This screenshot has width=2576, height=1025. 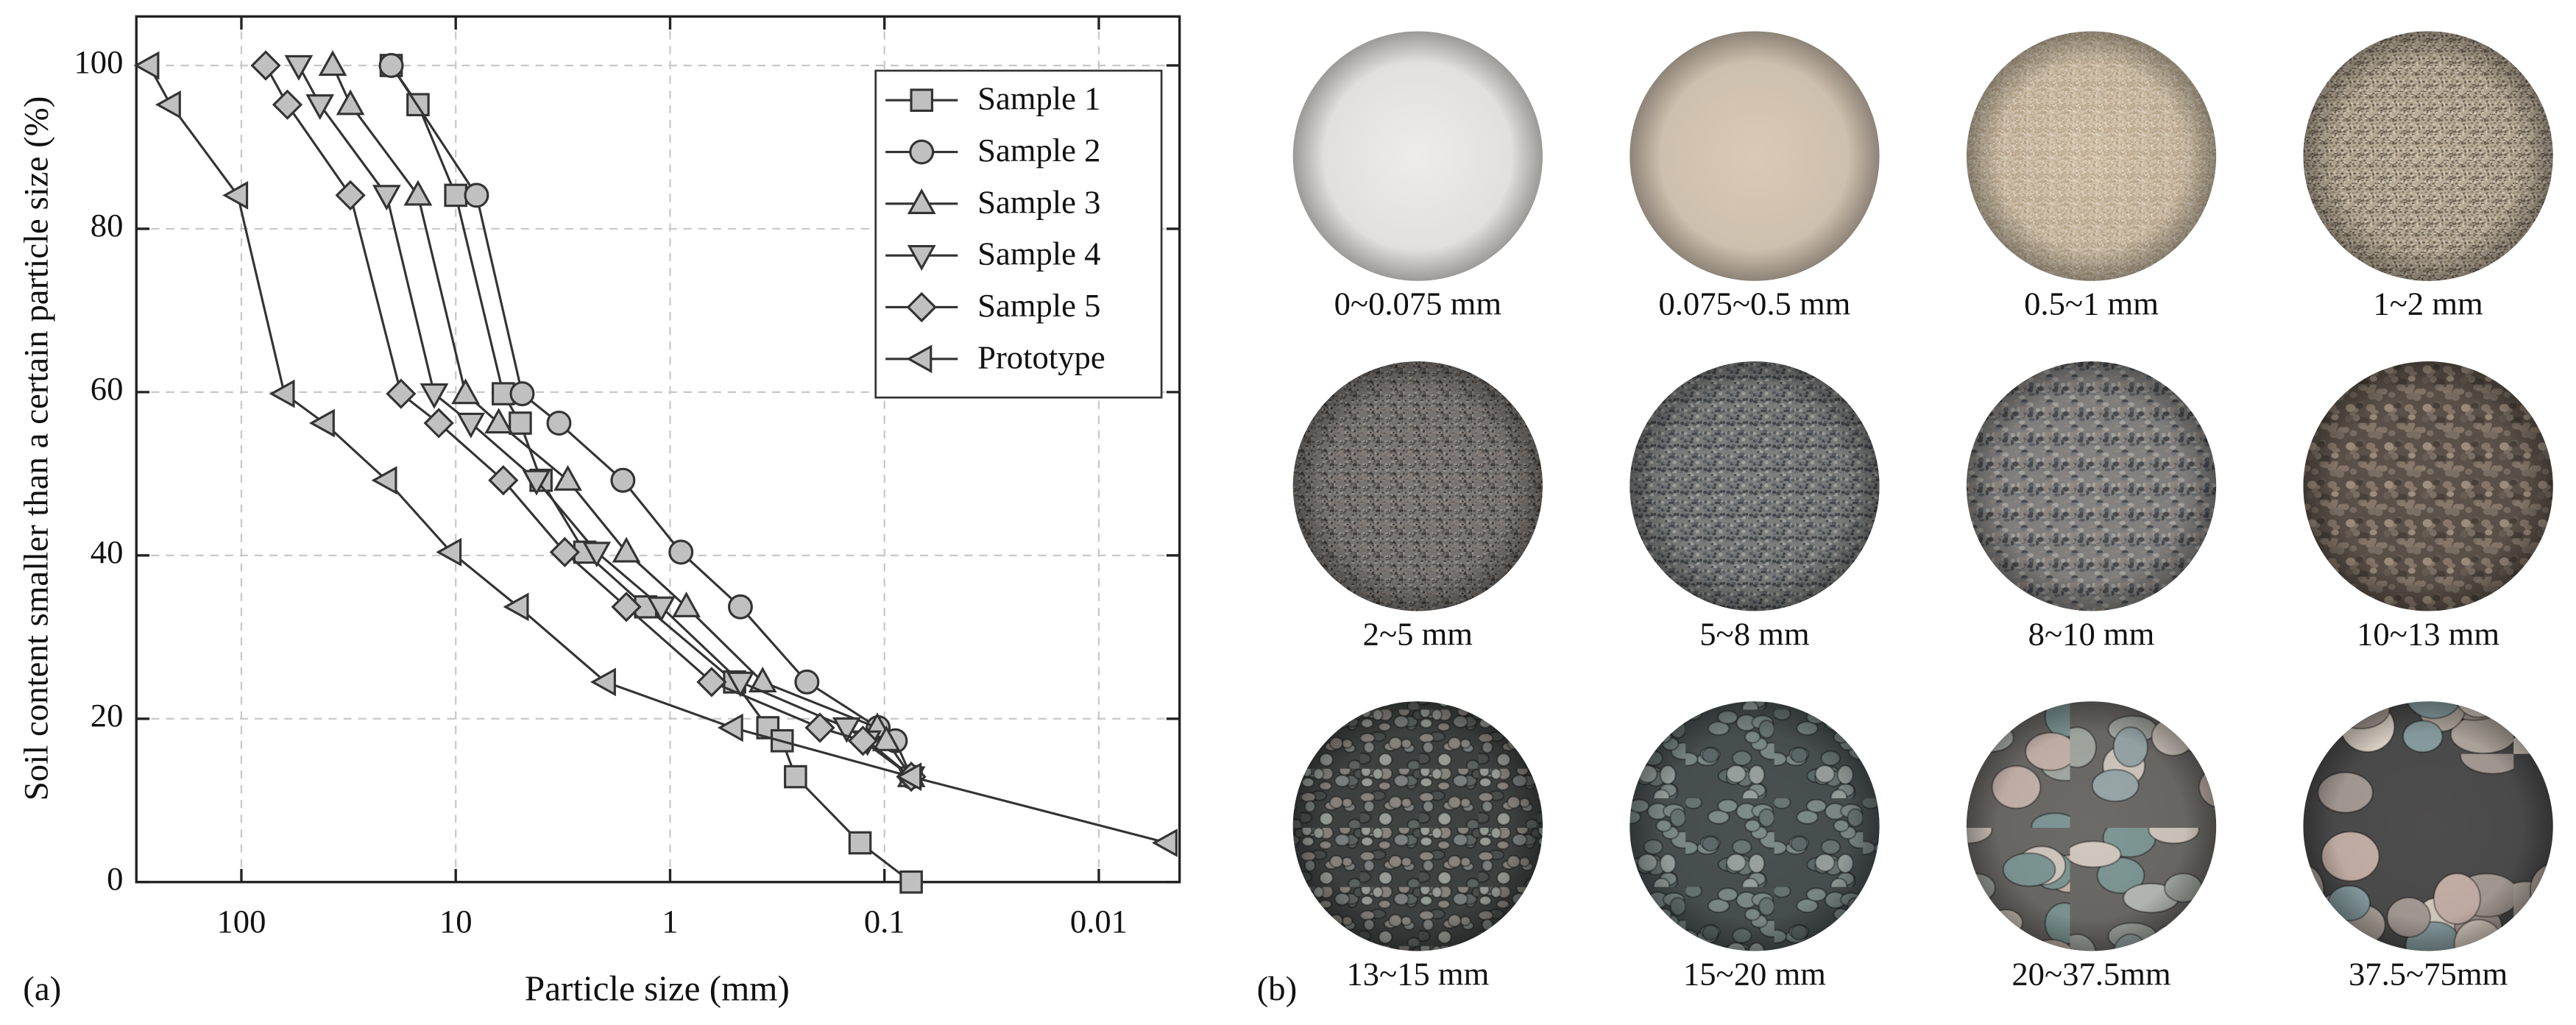 What do you see at coordinates (670, 921) in the screenshot?
I see `x-tick-label: 1` at bounding box center [670, 921].